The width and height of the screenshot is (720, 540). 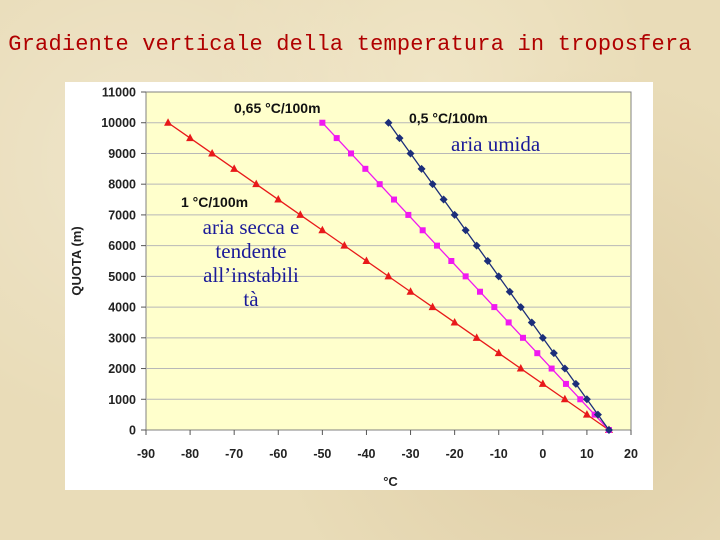 I want to click on dry-air-label: aria secca e tendente all’instabili tà, so click(x=251, y=263).